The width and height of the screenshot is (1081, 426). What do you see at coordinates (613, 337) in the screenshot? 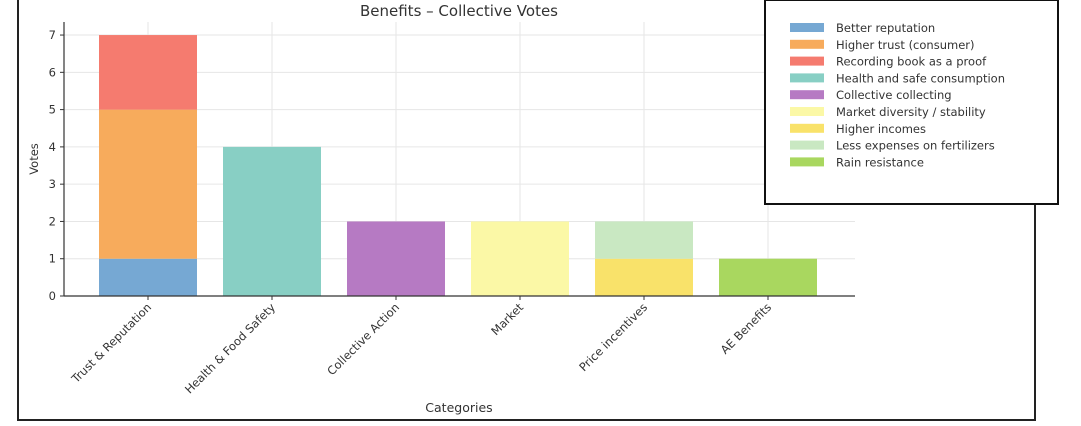
I see `x-tick-label: Price incentives` at bounding box center [613, 337].